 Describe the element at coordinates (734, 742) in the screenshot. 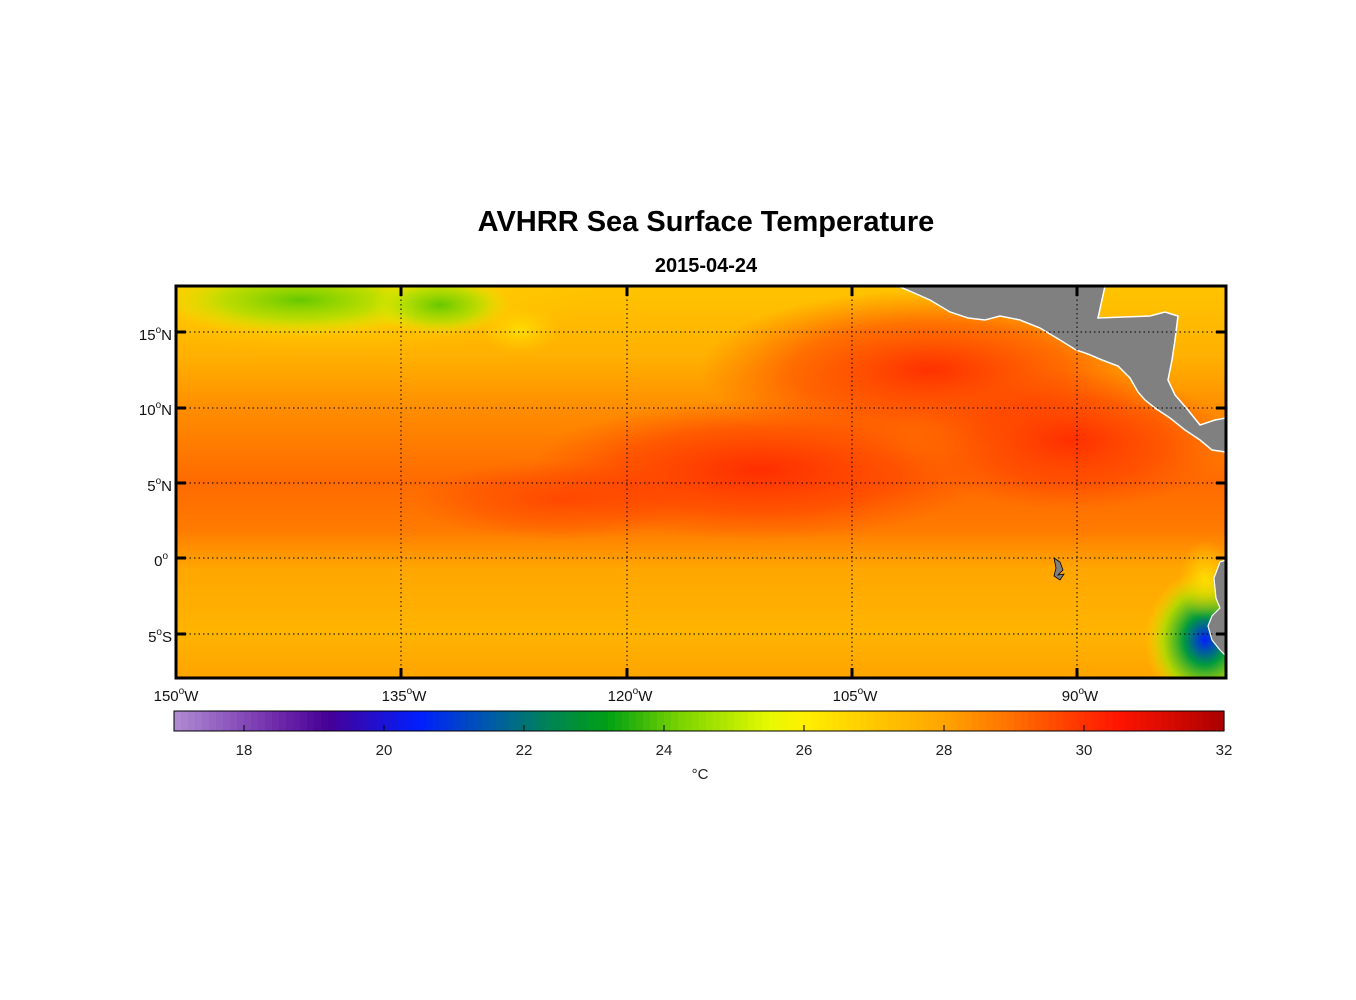

I see `colorbar-ticks: 18 20 22 24 26 28 30 32` at that location.